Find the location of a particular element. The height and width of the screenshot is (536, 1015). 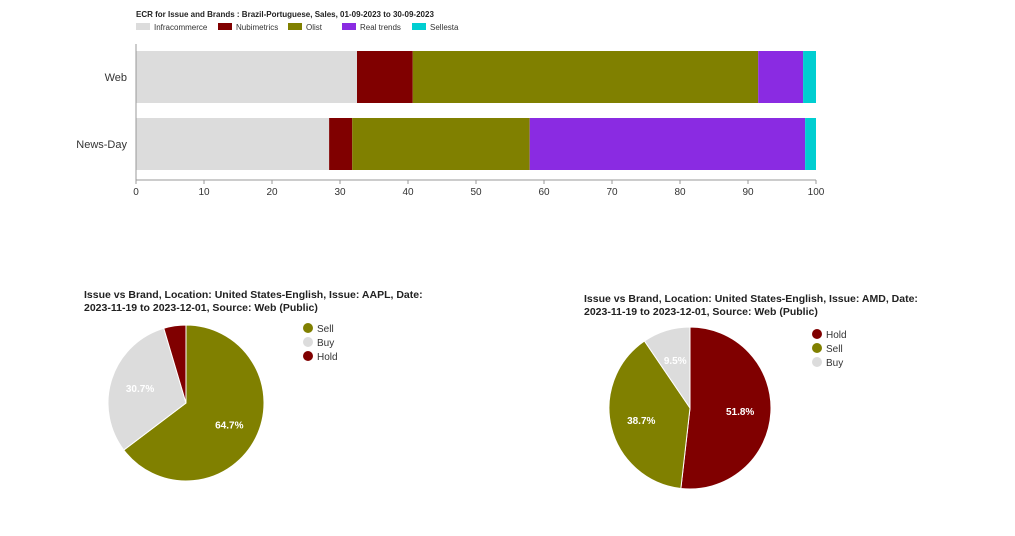

x-tick-label: 40 is located at coordinates (408, 192).